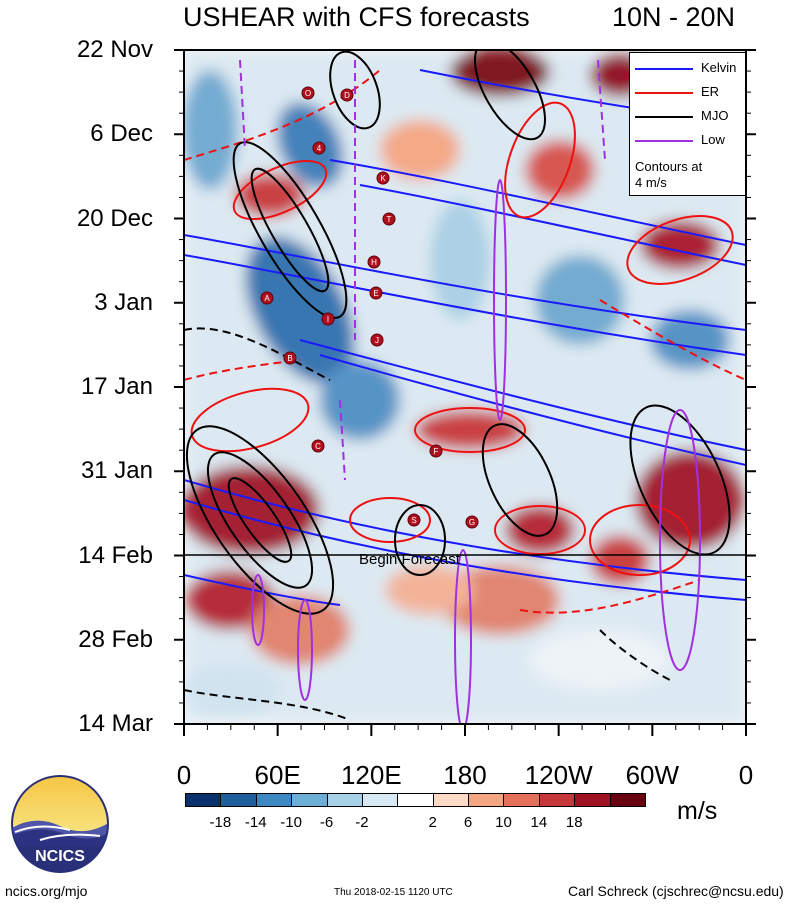  Describe the element at coordinates (115, 555) in the screenshot. I see `y-tick-label: 14 Feb` at that location.